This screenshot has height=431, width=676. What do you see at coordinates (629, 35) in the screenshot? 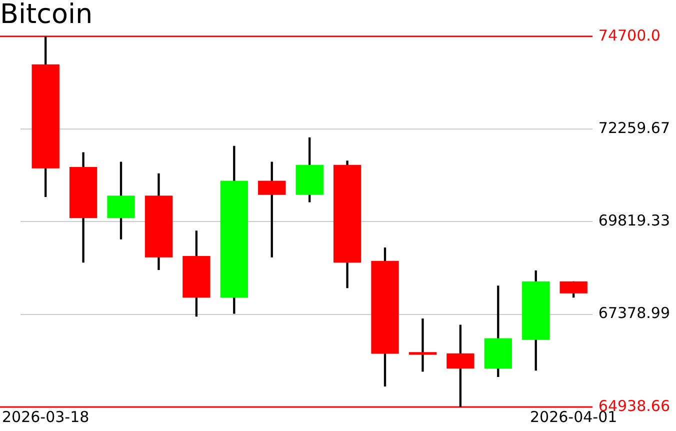
I see `y-tick-label: 74700.0` at bounding box center [629, 35].